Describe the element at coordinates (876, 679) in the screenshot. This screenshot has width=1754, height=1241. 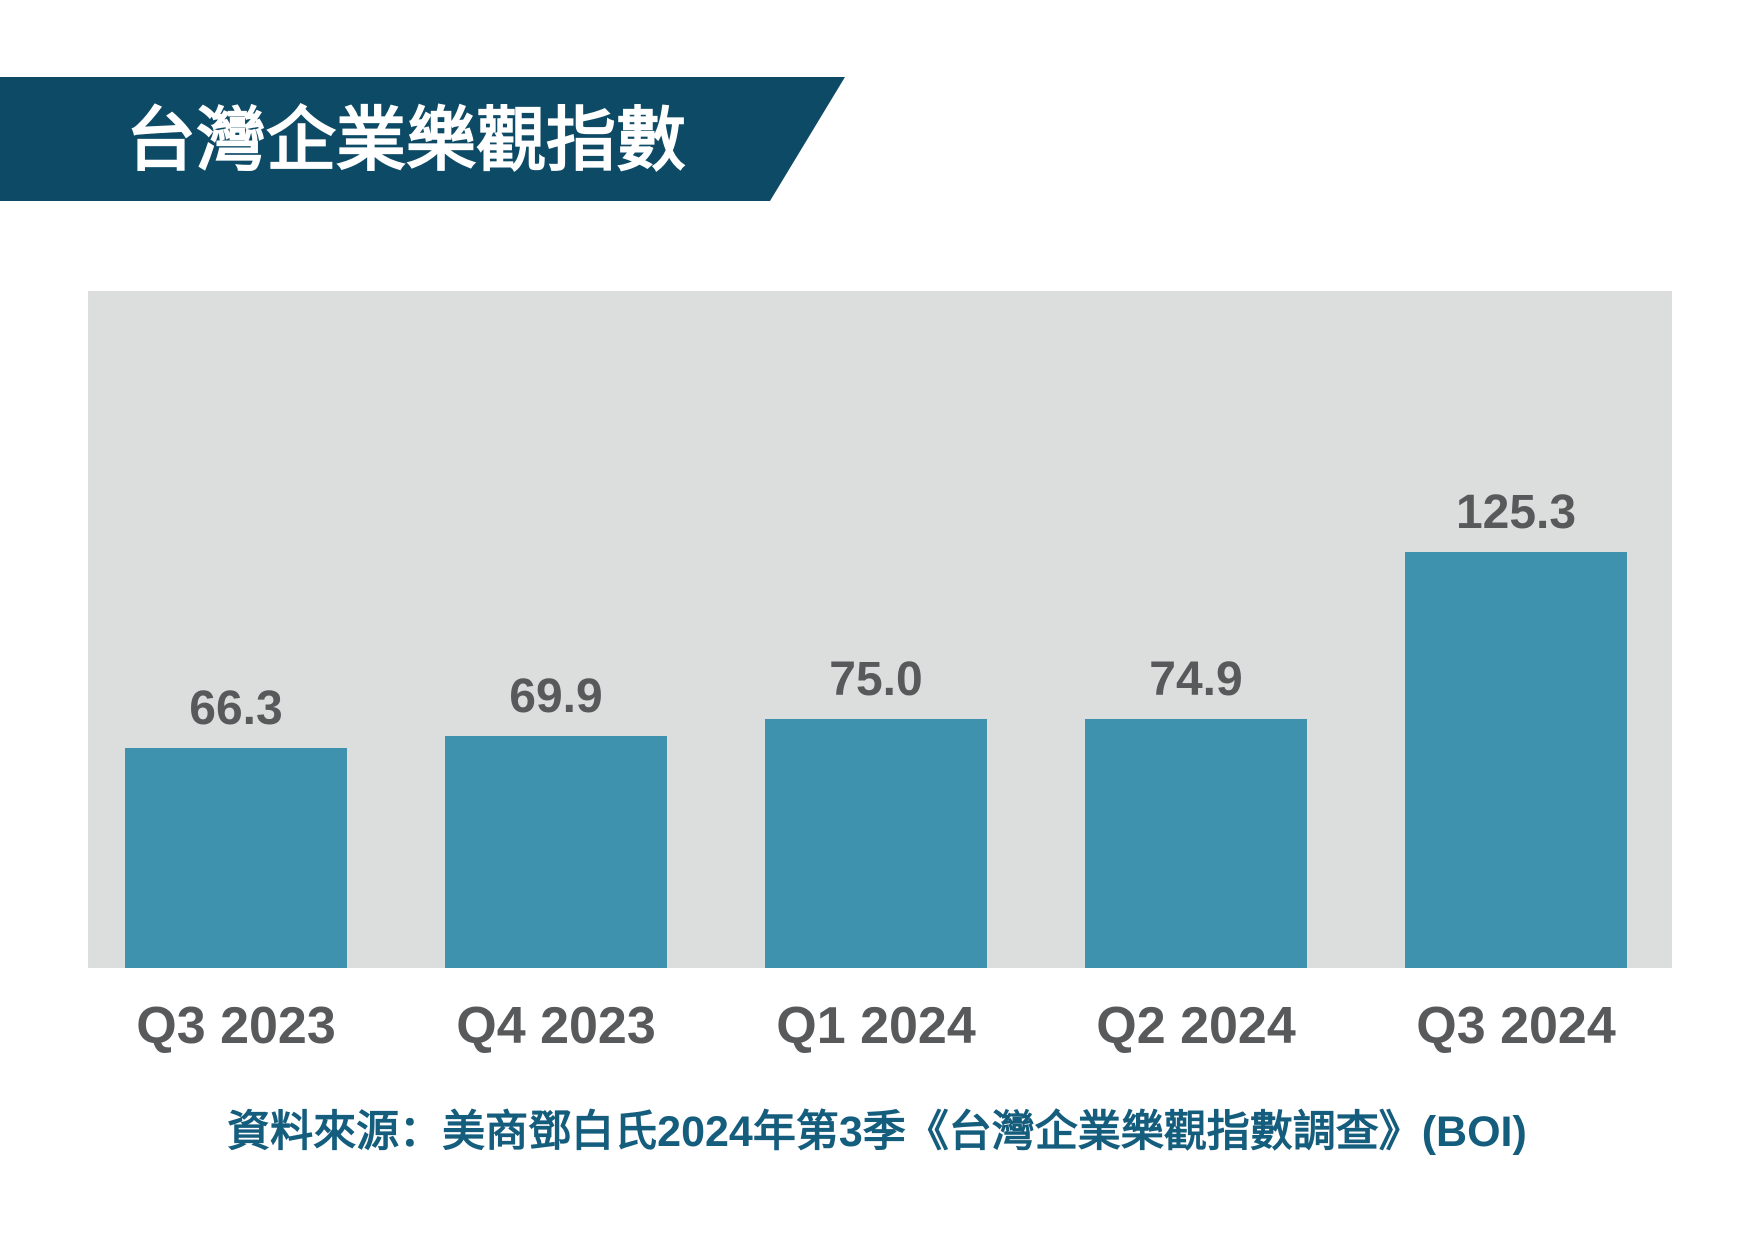
I see `bar-value-label: 75.0` at that location.